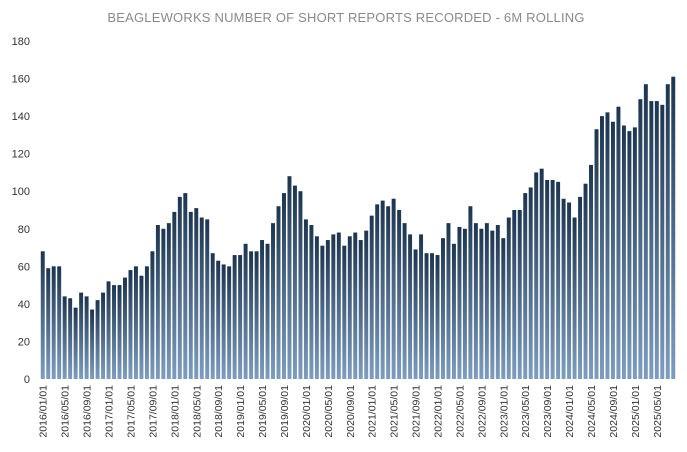 Image resolution: width=687 pixels, height=452 pixels. I want to click on y-tick-label: 100, so click(21, 192).